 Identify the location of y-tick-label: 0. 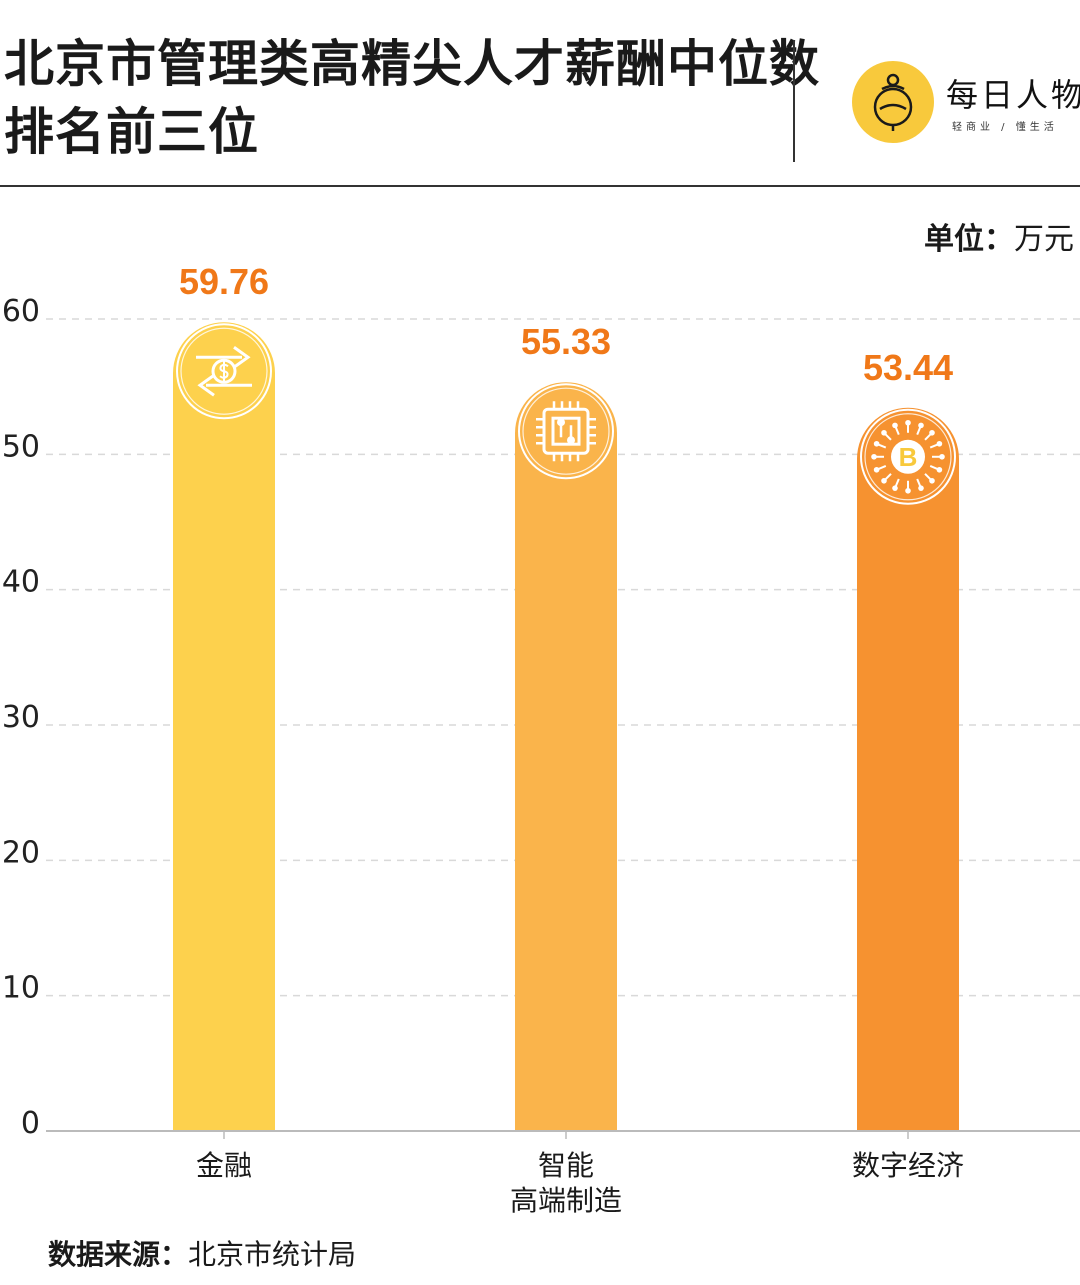
(30, 1123).